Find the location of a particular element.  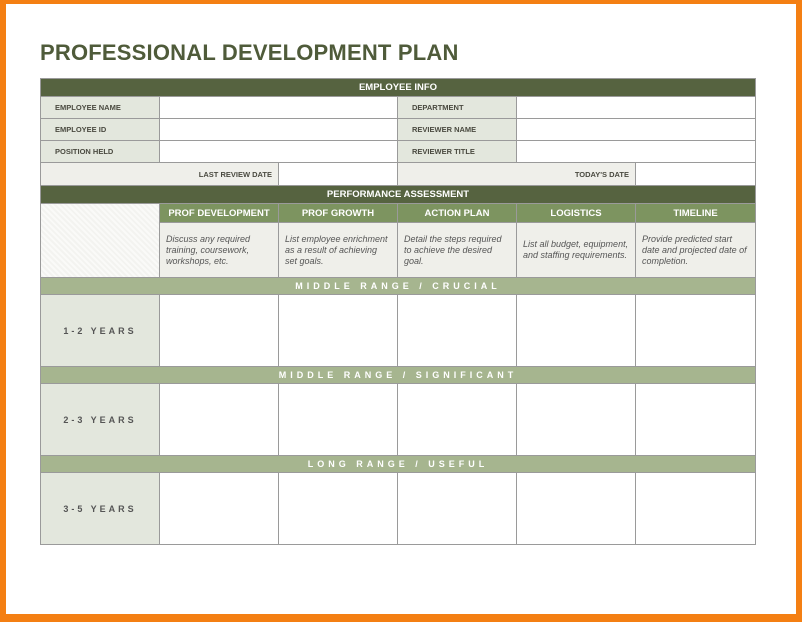

range-band: MIDDLE RANGE / SIGNIFICANT is located at coordinates (398, 375).